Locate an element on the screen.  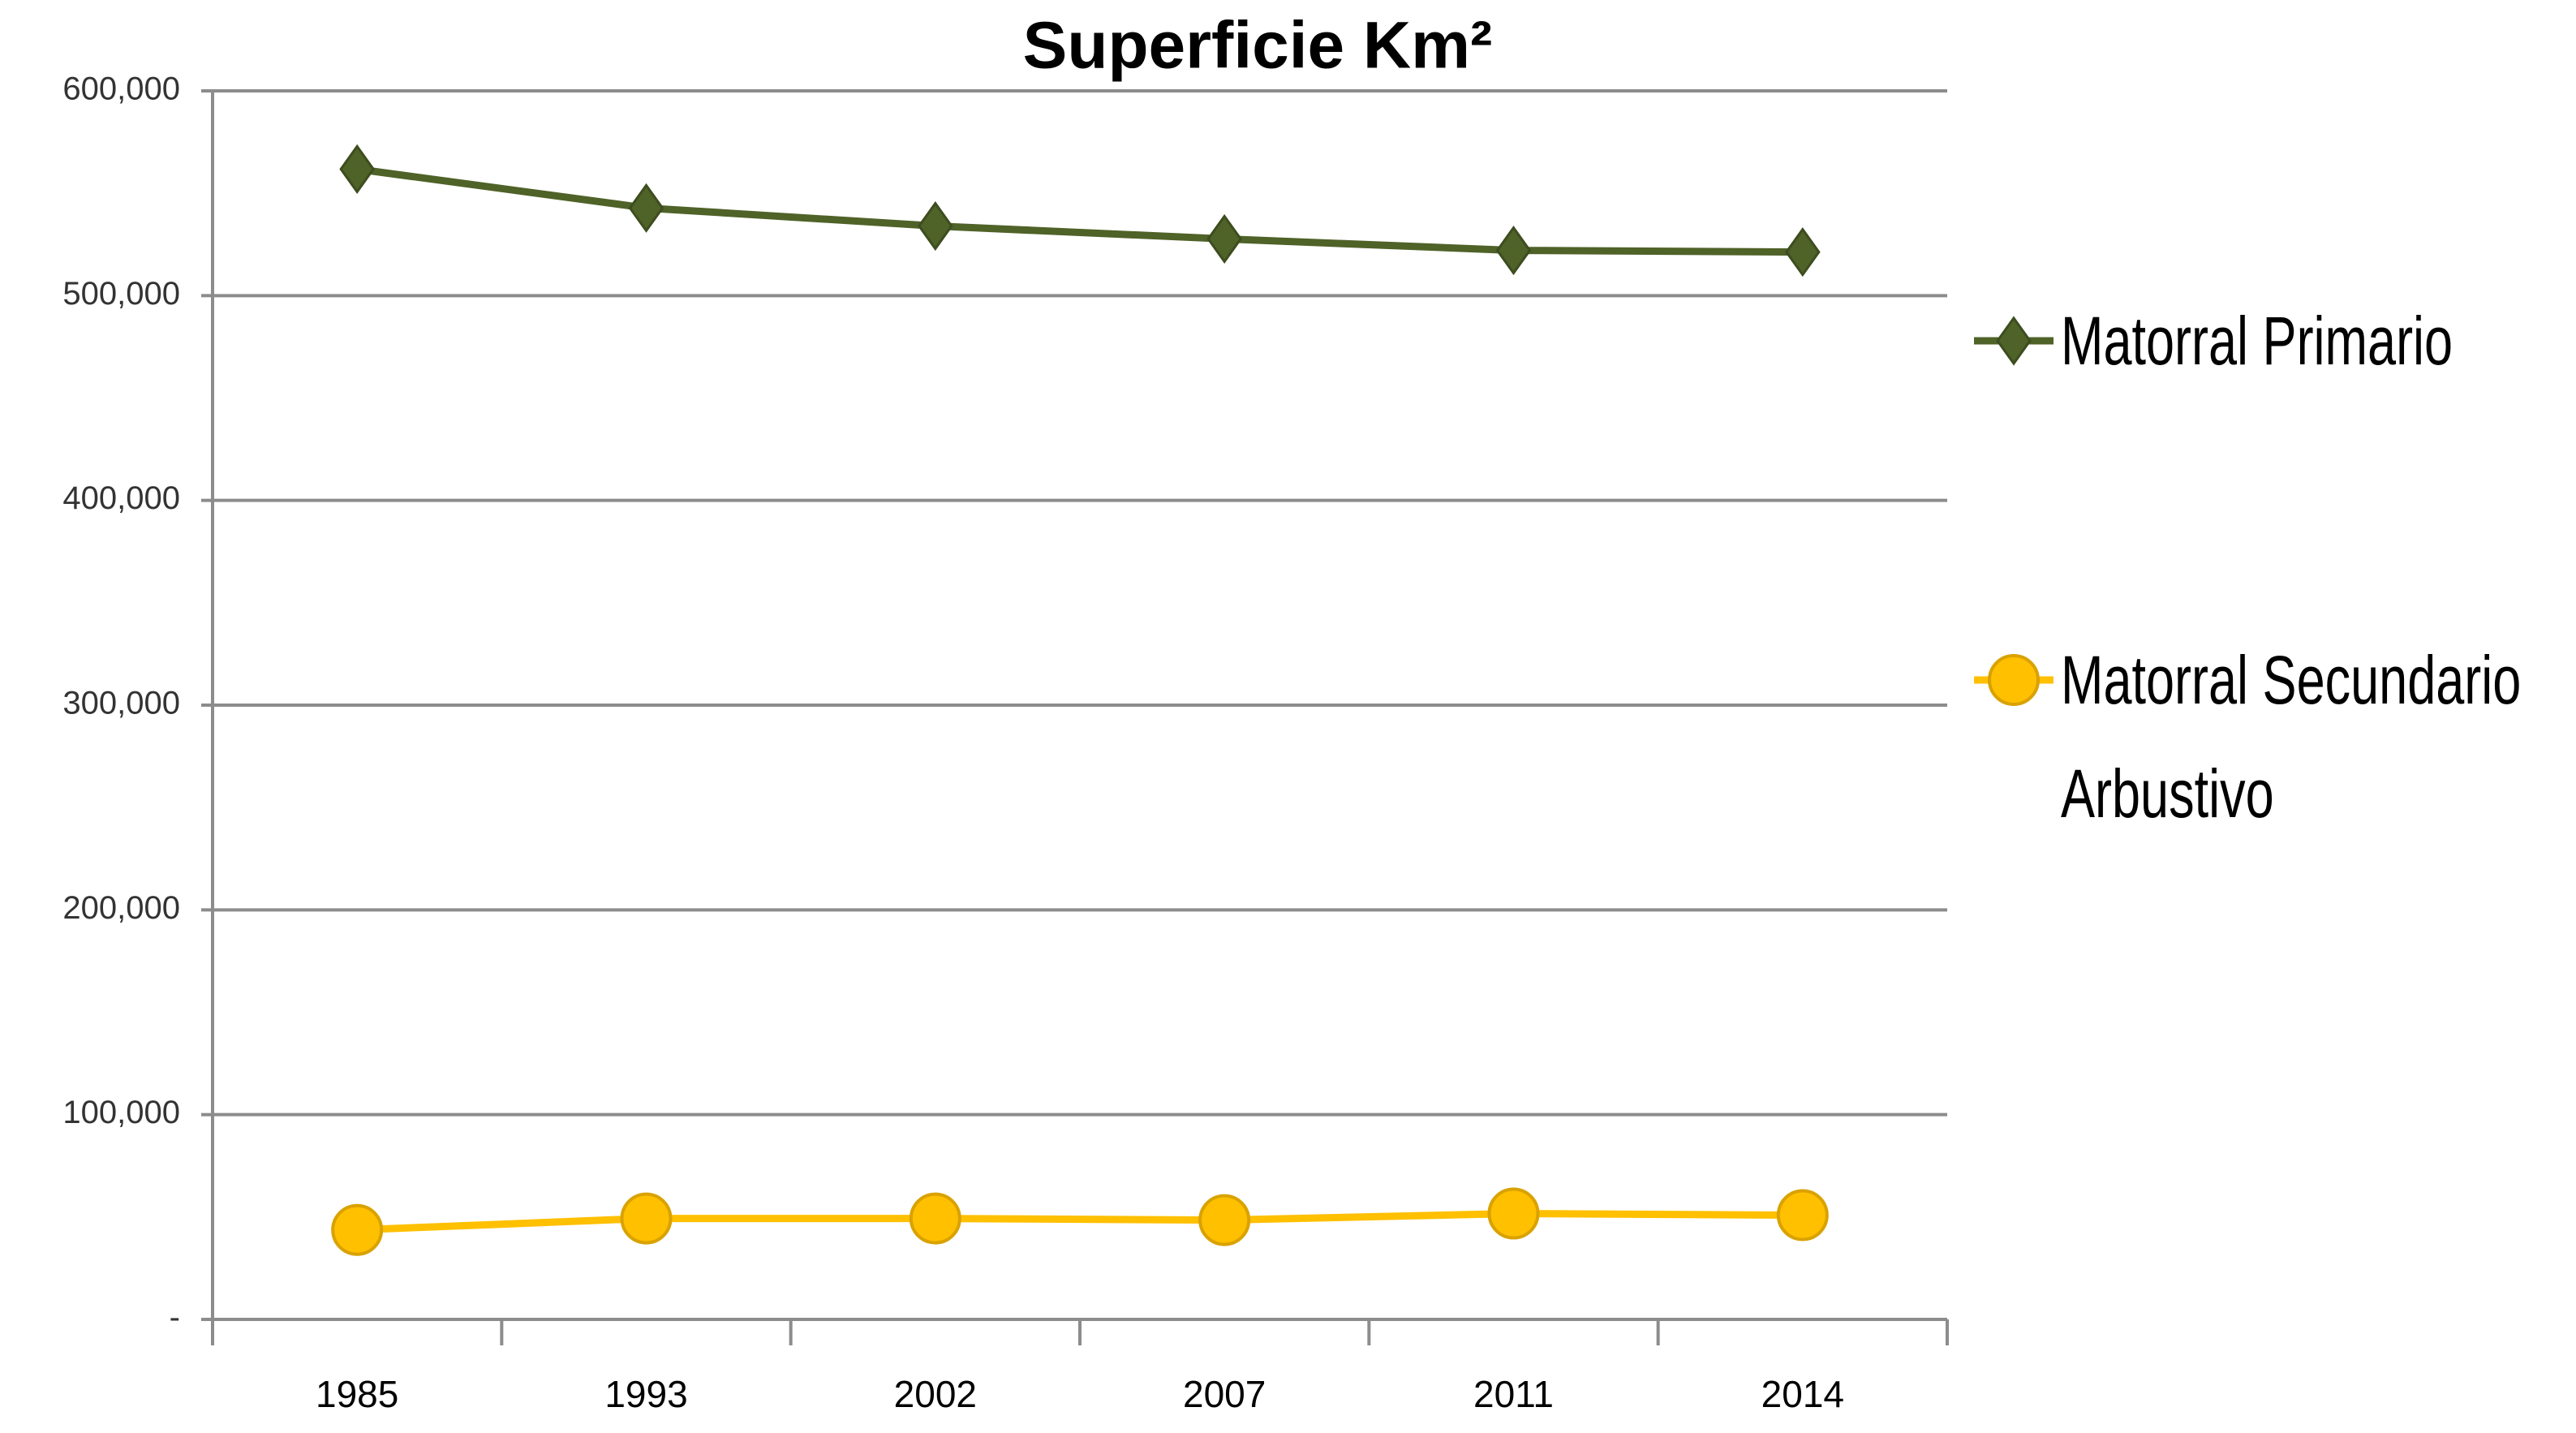
x-tick-label: 2014 is located at coordinates (1802, 1394).